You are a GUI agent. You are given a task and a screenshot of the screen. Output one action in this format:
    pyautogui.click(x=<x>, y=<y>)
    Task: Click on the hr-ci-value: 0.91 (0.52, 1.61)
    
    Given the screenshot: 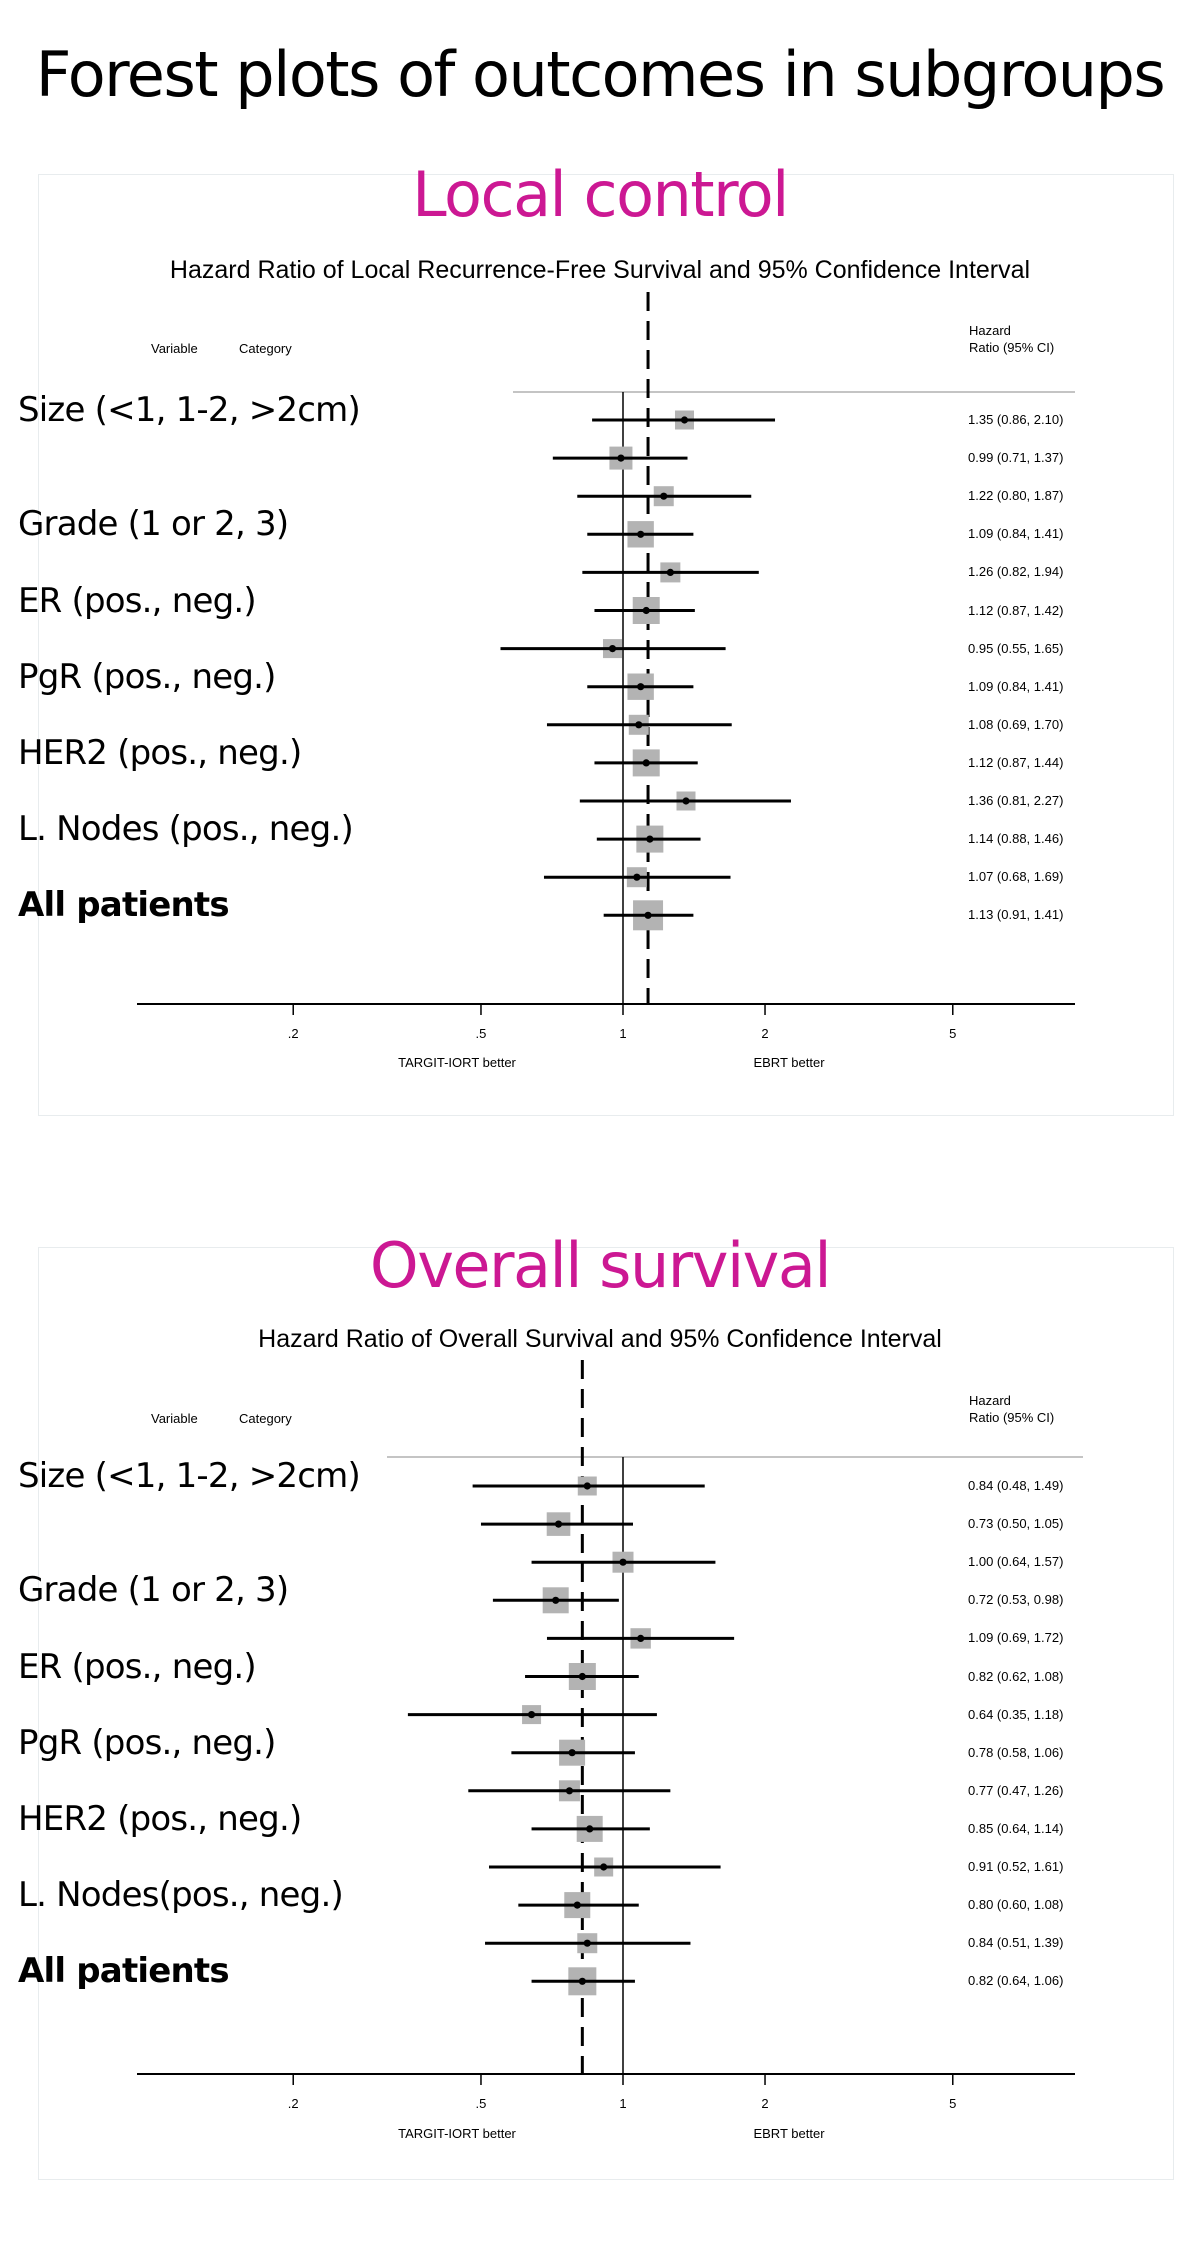 What is the action you would take?
    pyautogui.click(x=1016, y=1866)
    